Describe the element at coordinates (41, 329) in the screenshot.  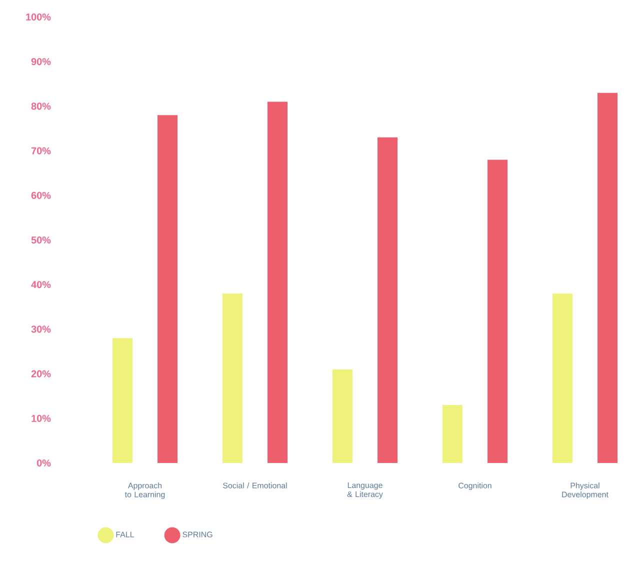
I see `y-tick-label: 30%` at that location.